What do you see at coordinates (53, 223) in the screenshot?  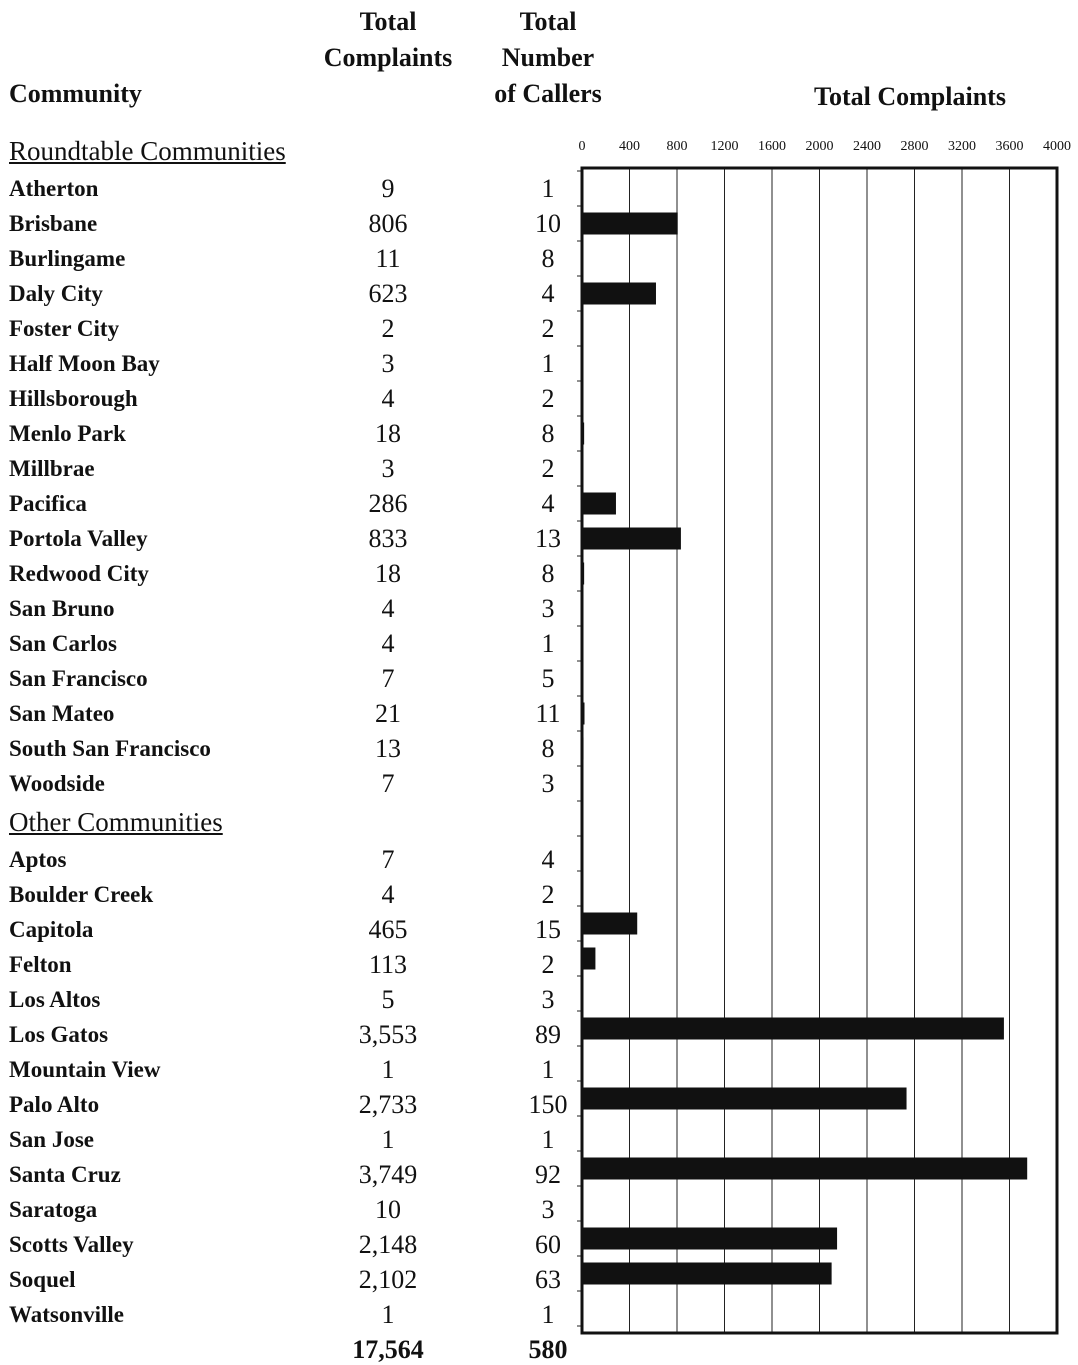 I see `community-name: Brisbane` at bounding box center [53, 223].